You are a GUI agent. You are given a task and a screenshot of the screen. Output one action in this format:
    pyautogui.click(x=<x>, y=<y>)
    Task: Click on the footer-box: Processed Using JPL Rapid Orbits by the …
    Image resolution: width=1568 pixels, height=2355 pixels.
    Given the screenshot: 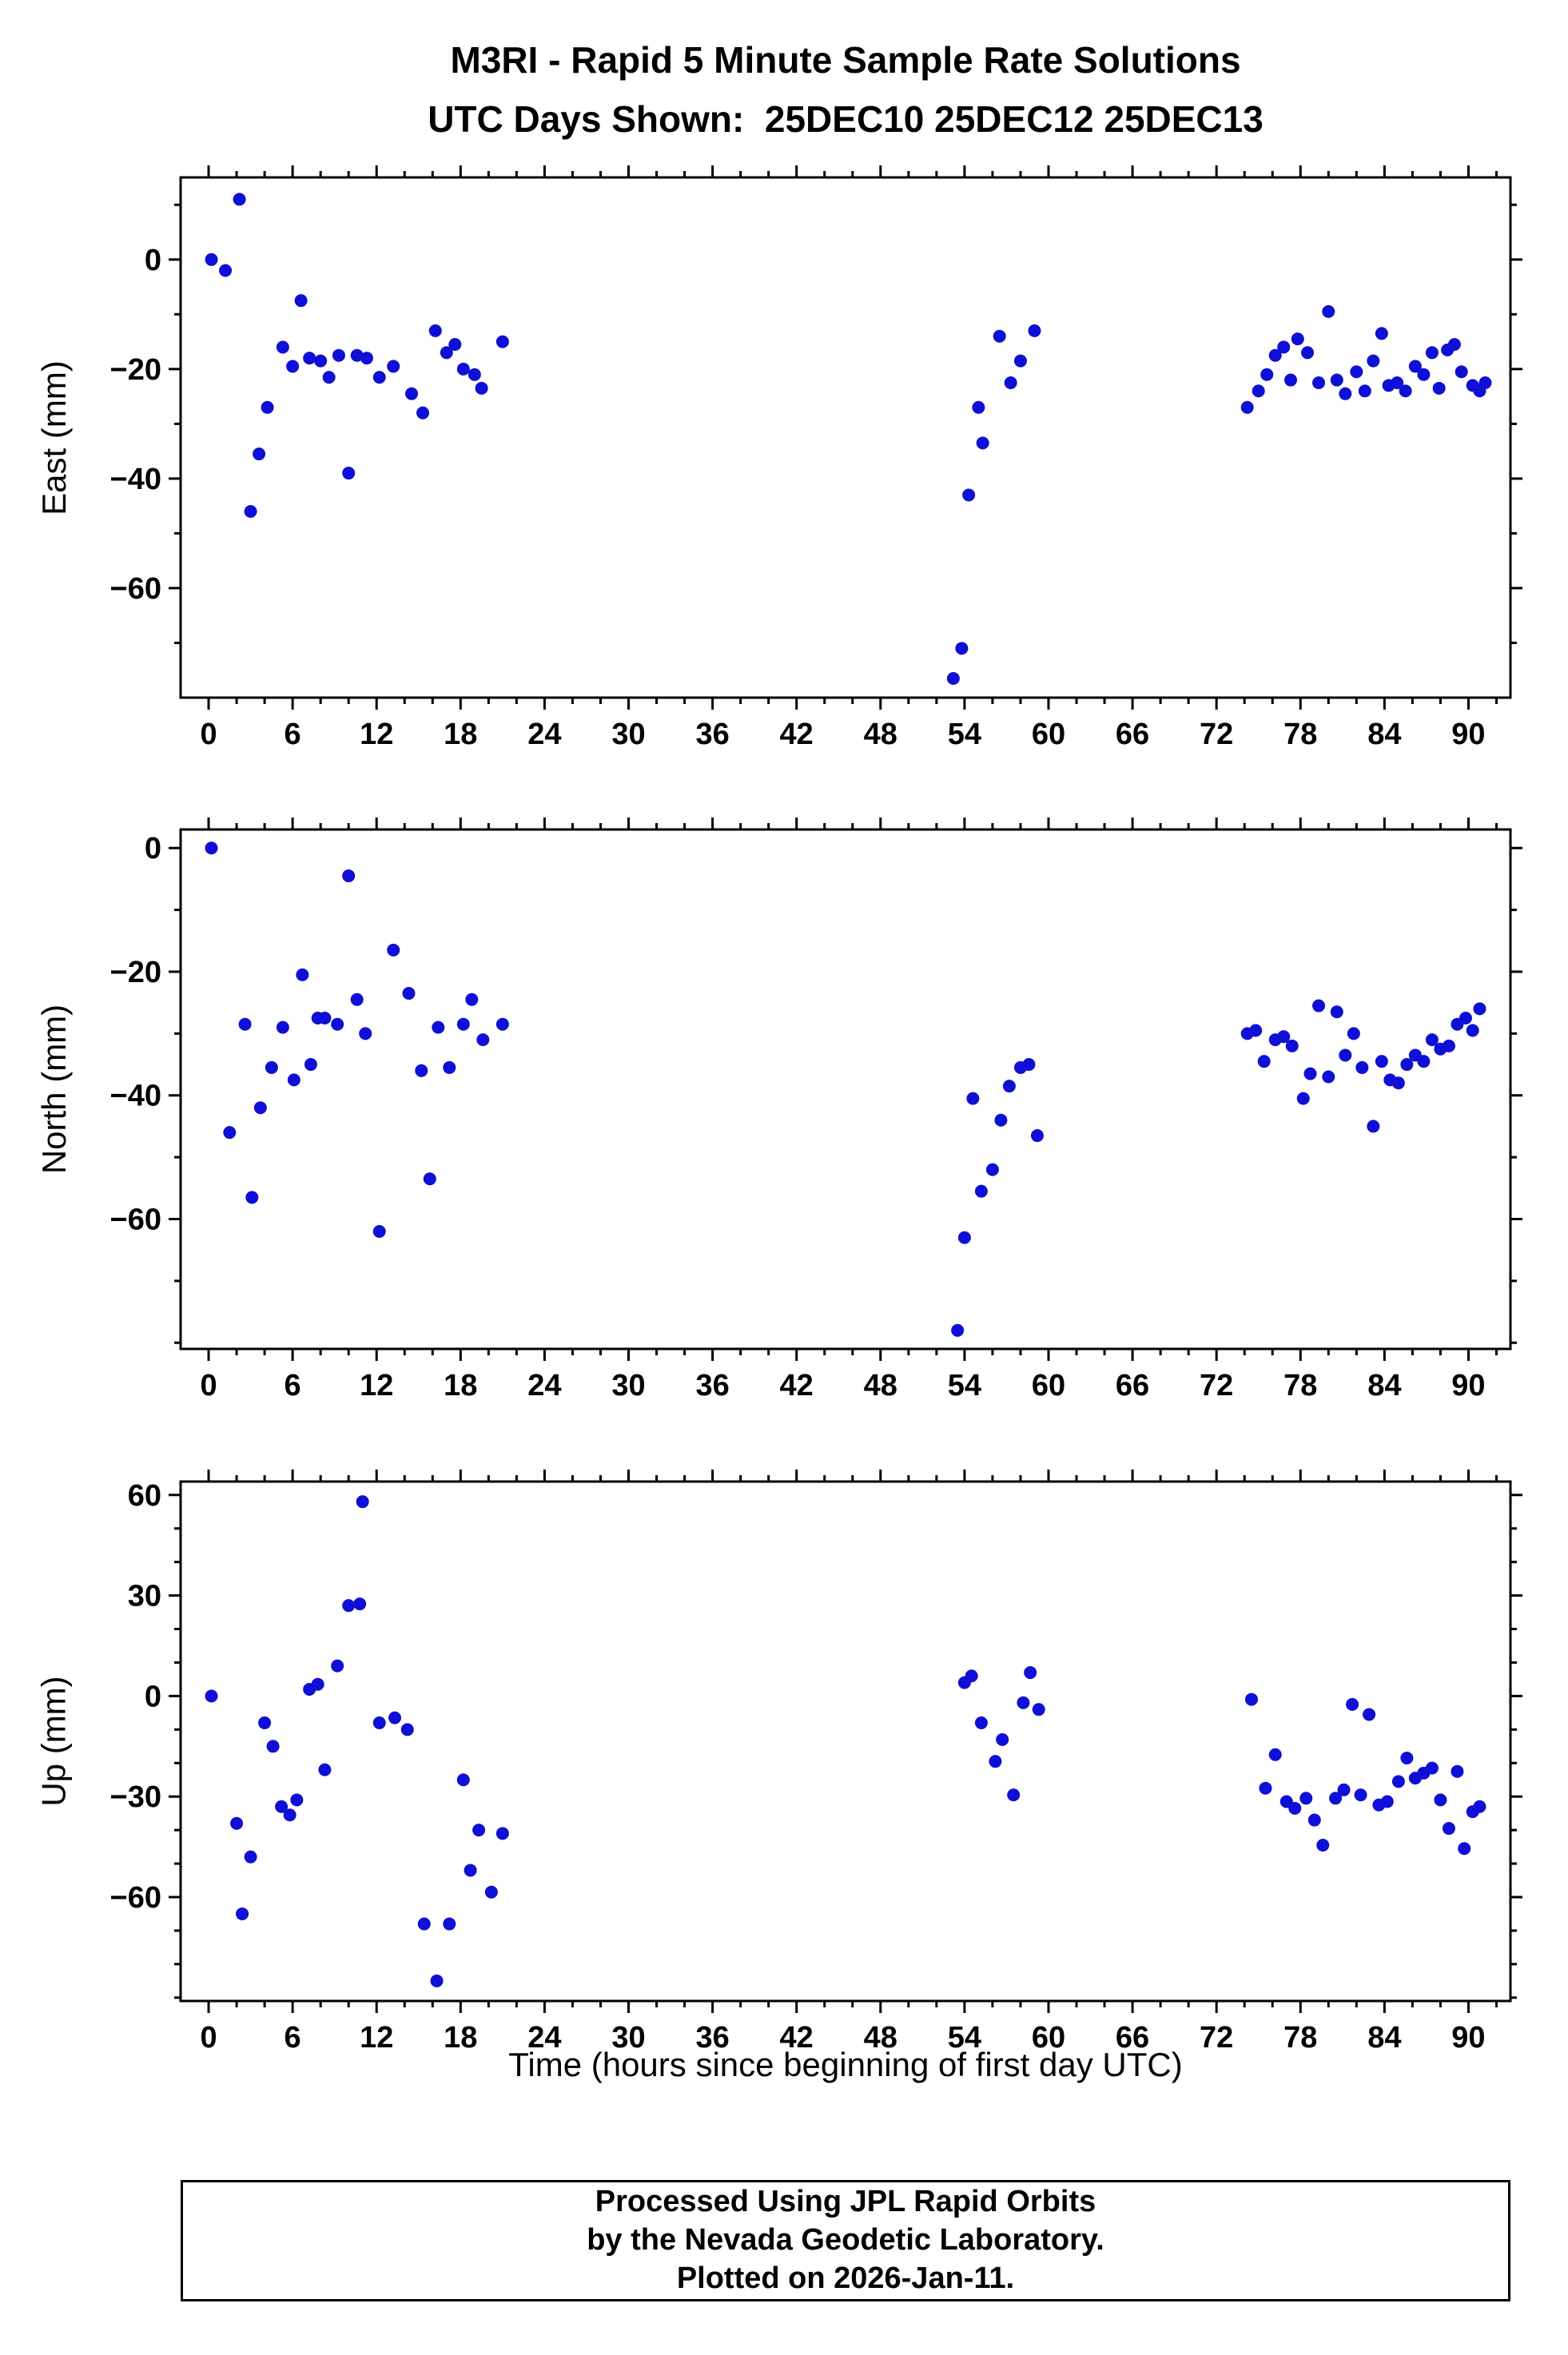 What is the action you would take?
    pyautogui.click(x=845, y=2240)
    